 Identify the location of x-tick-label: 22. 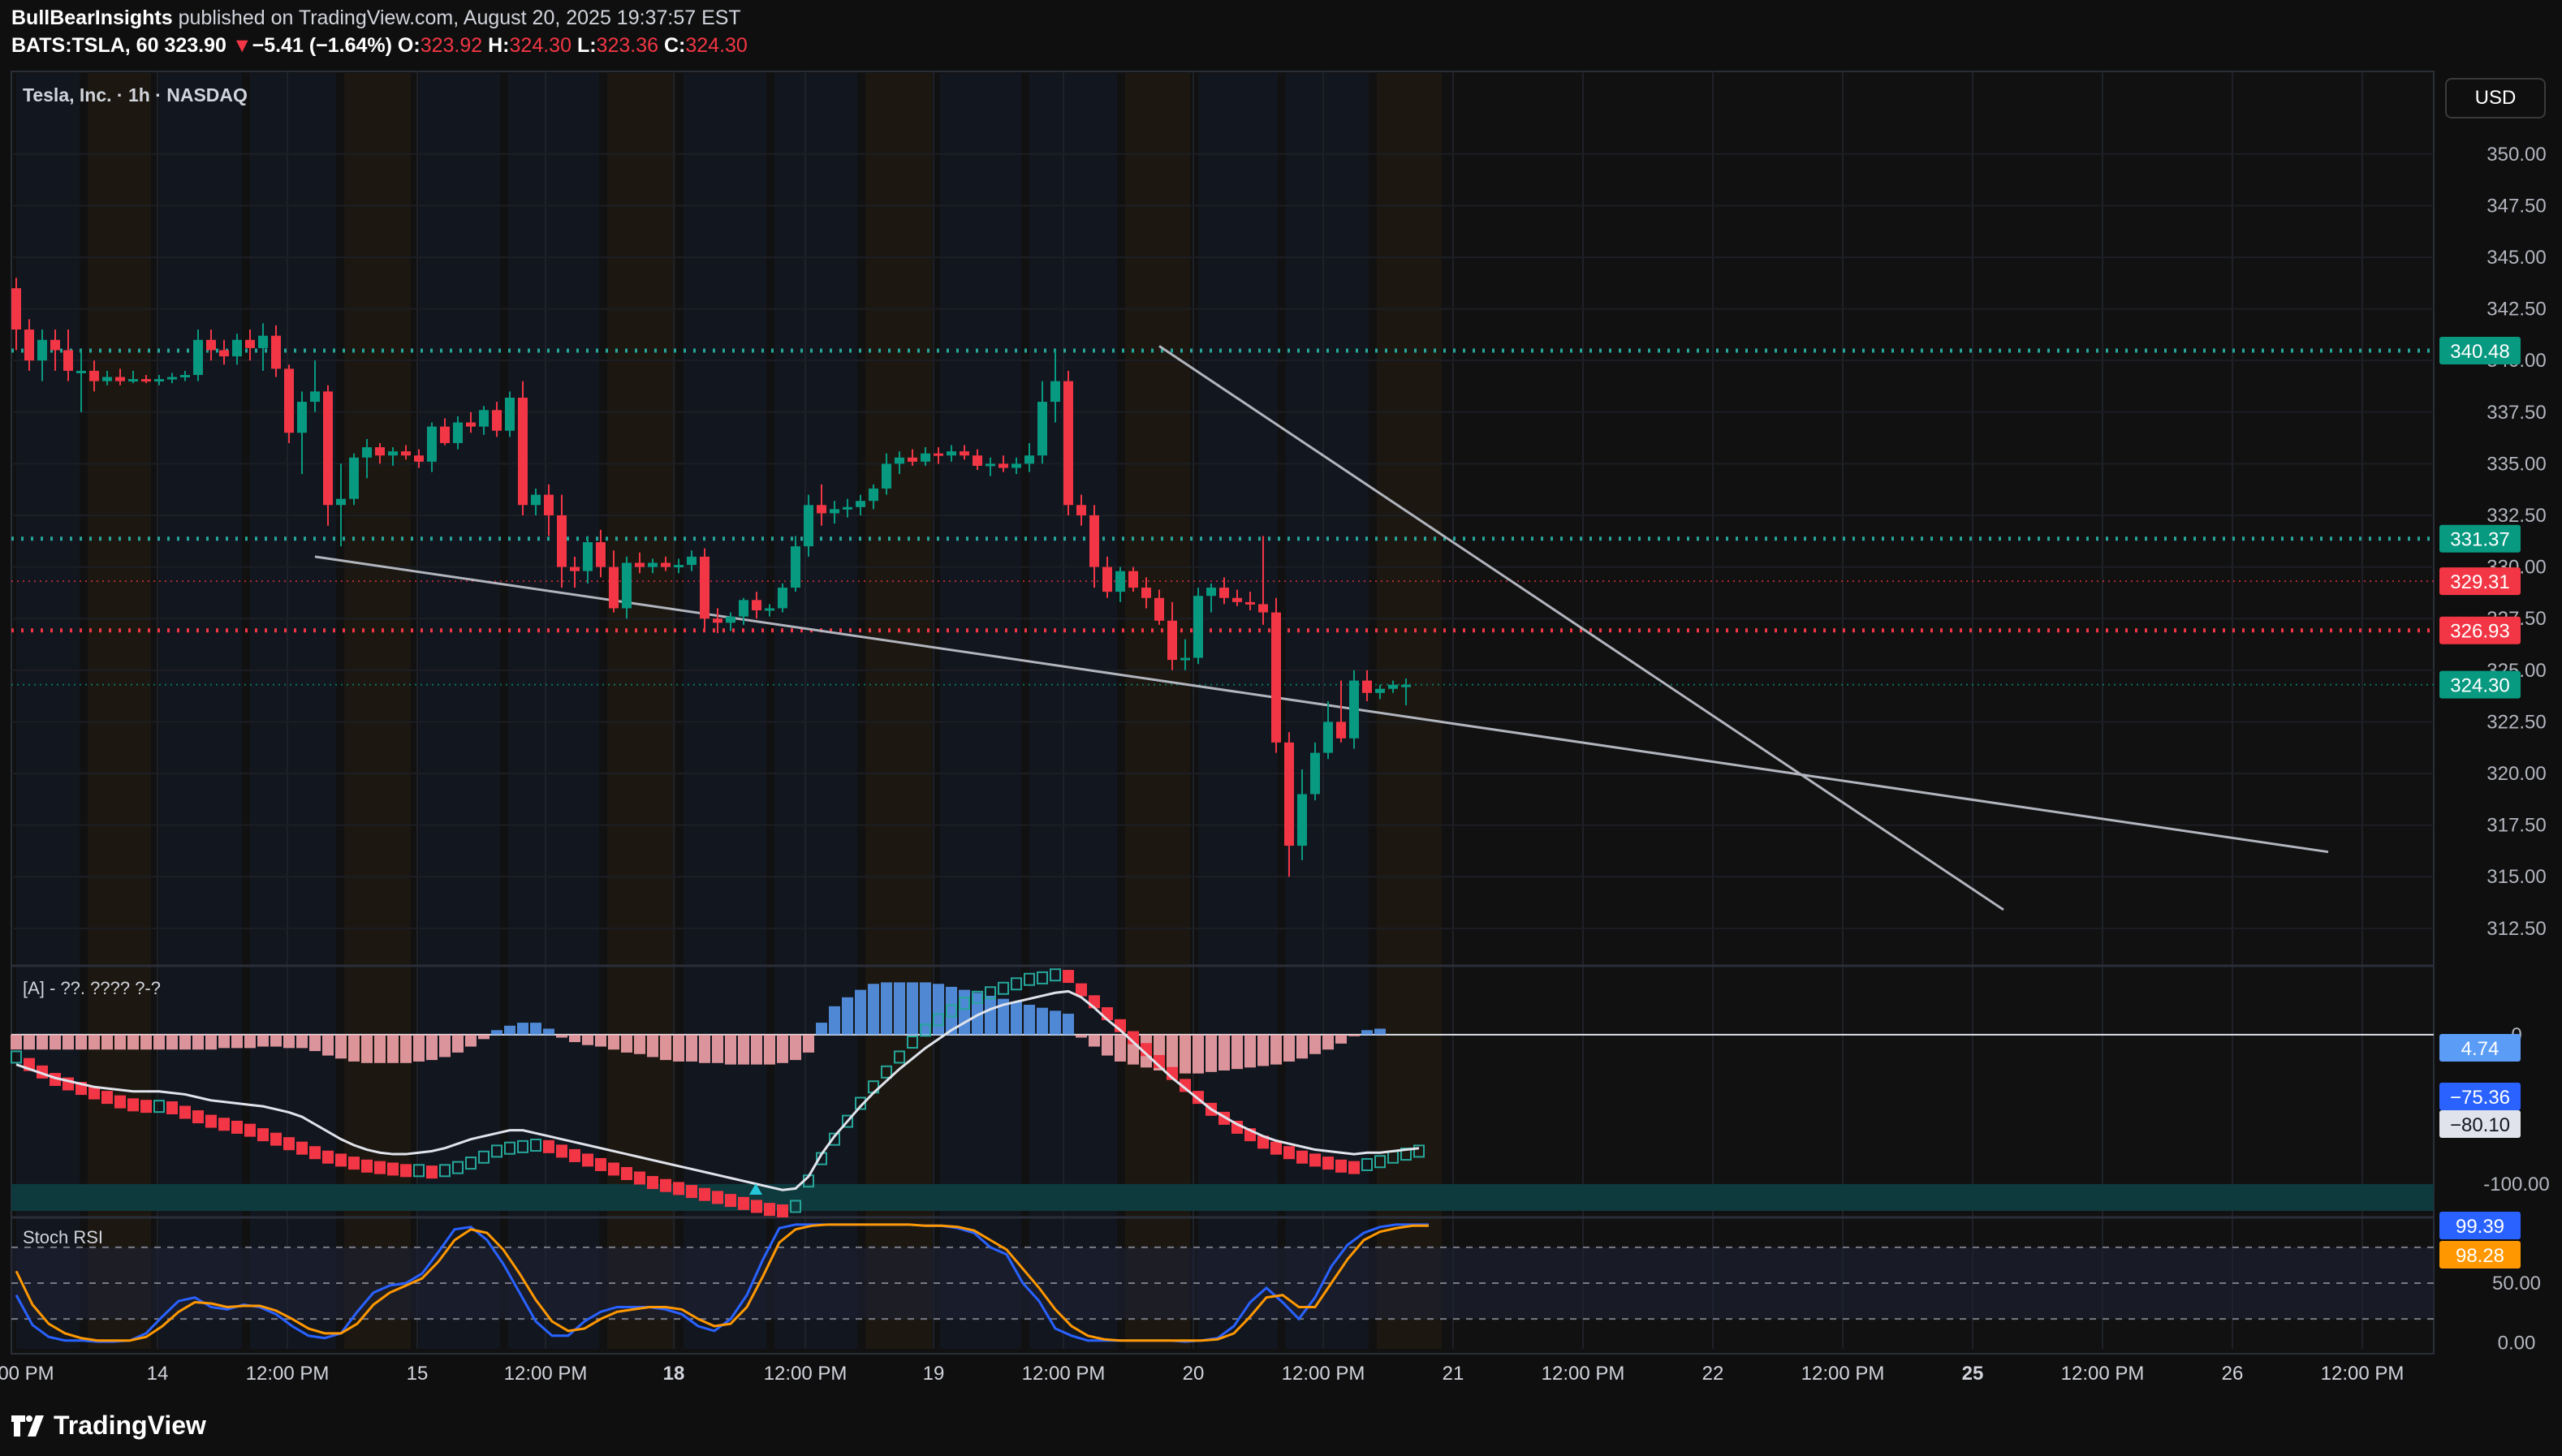
(1713, 1374).